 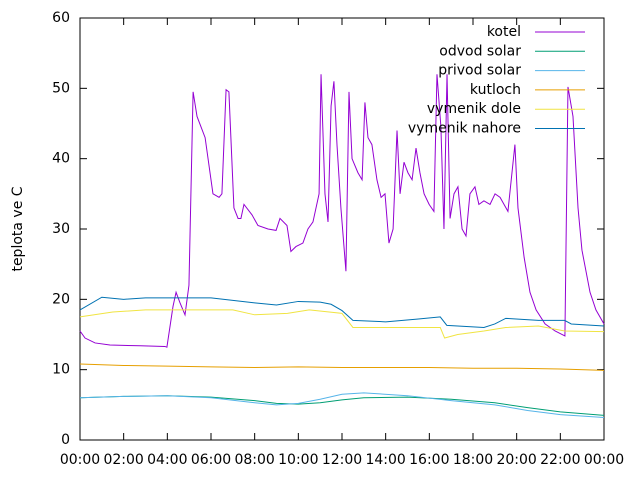 I want to click on x-tick-label: 08:00, so click(x=254, y=460).